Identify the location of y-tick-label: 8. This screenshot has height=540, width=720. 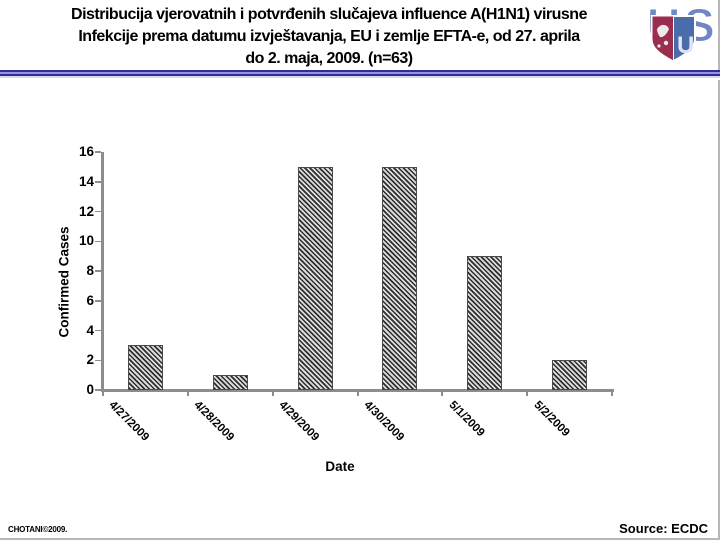
(90, 270).